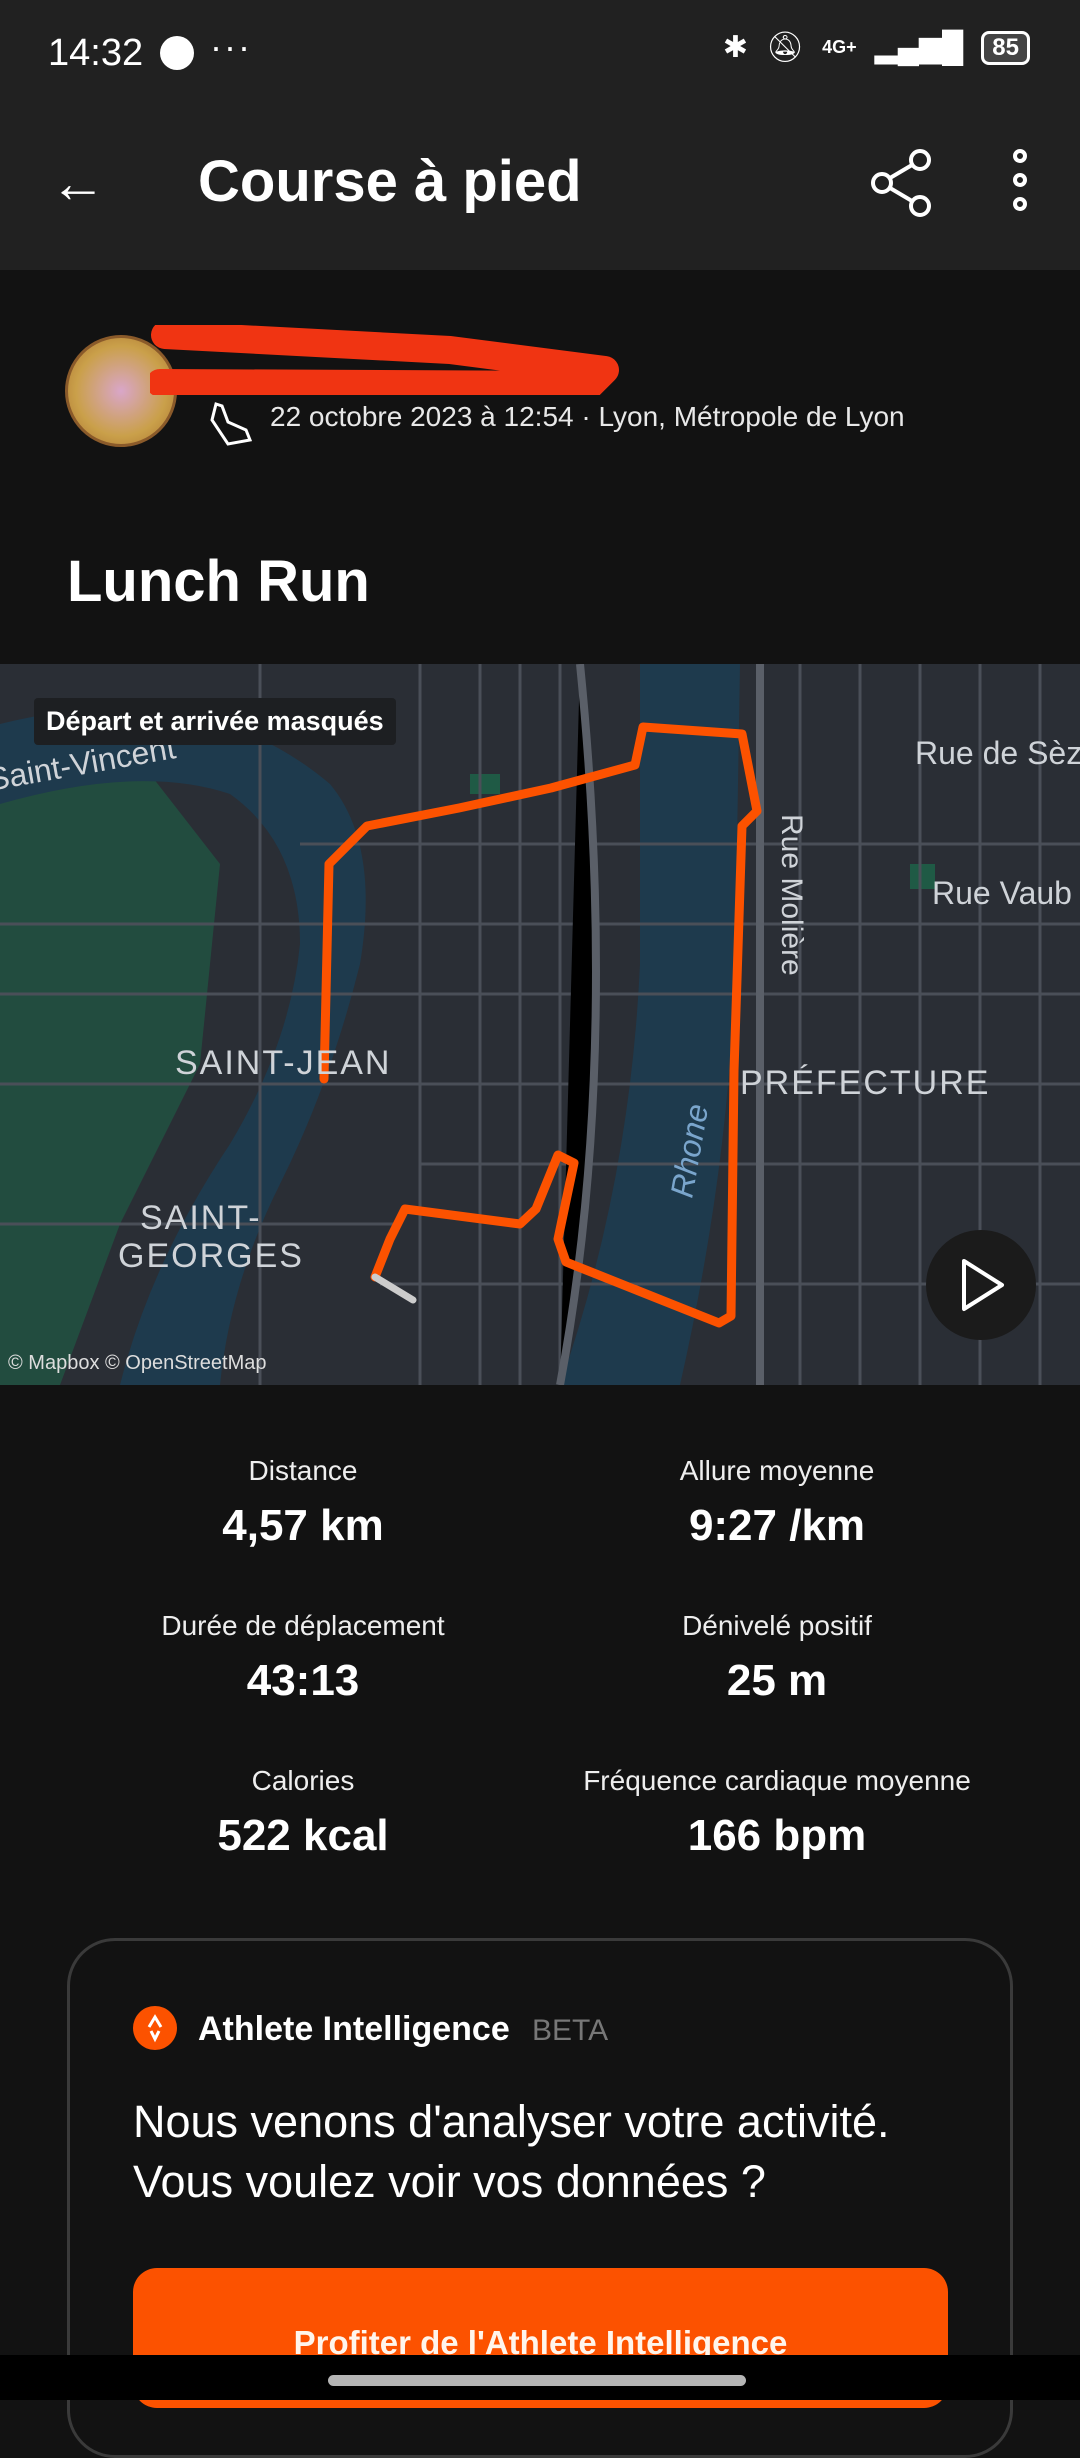  I want to click on stat-moving-time: Durée de déplacement 43:13, so click(303, 1658).